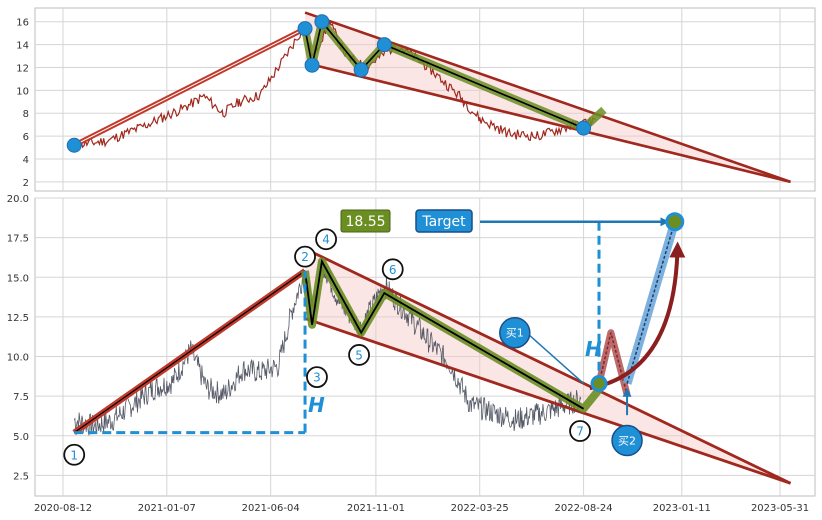  What do you see at coordinates (613, 363) in the screenshot?
I see `bottom-projection-dash` at bounding box center [613, 363].